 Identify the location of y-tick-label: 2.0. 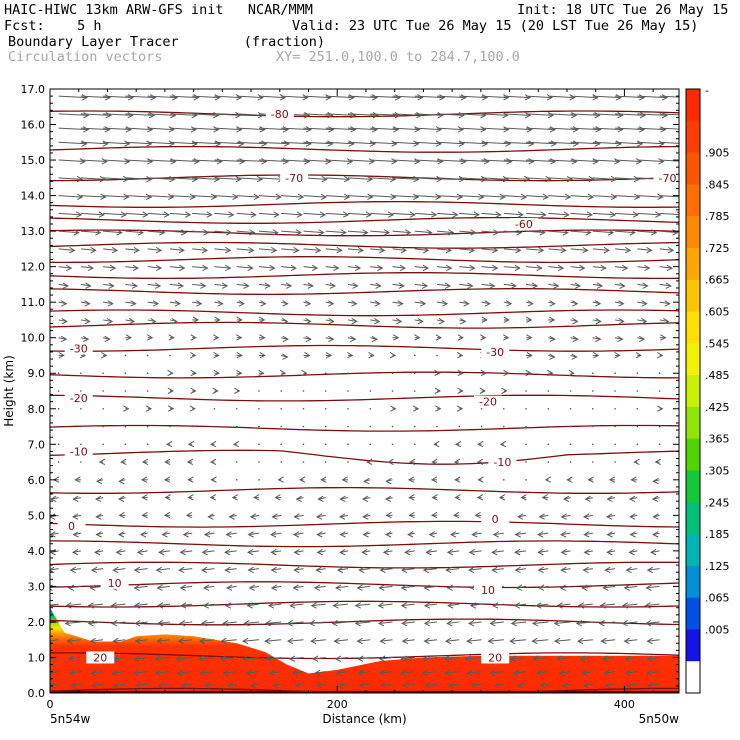
(37, 622).